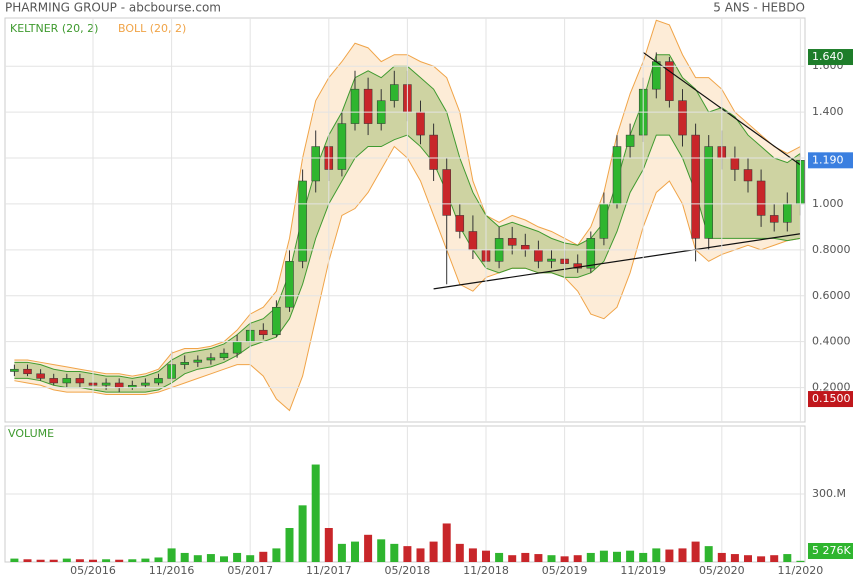  Describe the element at coordinates (759, 8) in the screenshot. I see `period: 5 ANS - HEBDO` at that location.